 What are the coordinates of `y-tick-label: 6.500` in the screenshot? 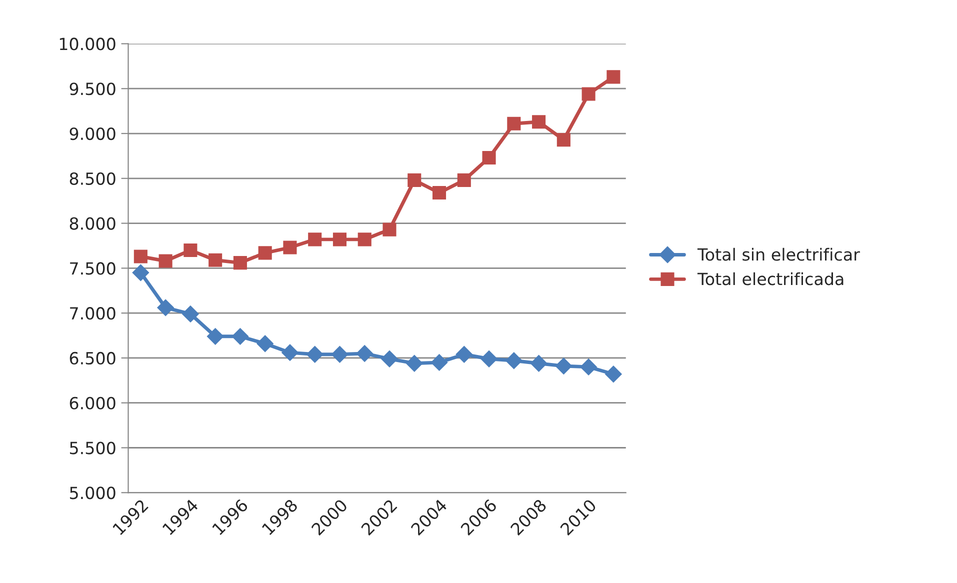 It's located at (93, 358).